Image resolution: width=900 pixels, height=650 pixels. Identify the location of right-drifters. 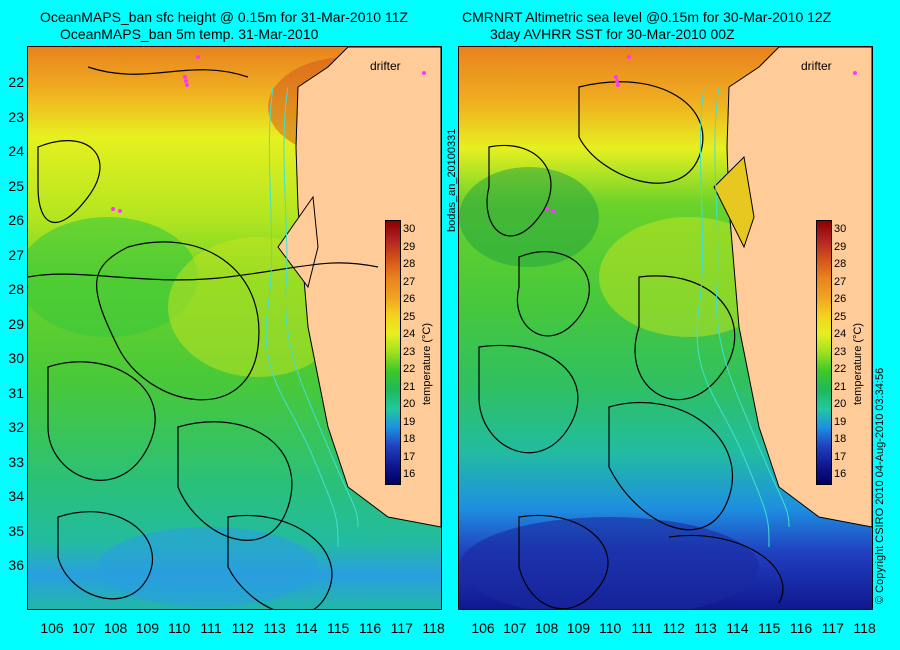
(701, 134).